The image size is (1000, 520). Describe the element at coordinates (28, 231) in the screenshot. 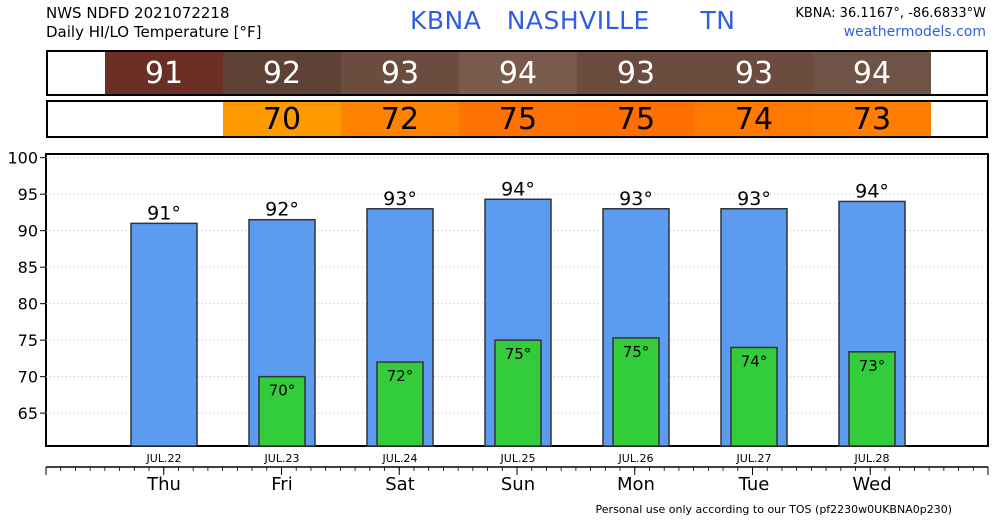

I see `y-tick-label-90: 90` at that location.